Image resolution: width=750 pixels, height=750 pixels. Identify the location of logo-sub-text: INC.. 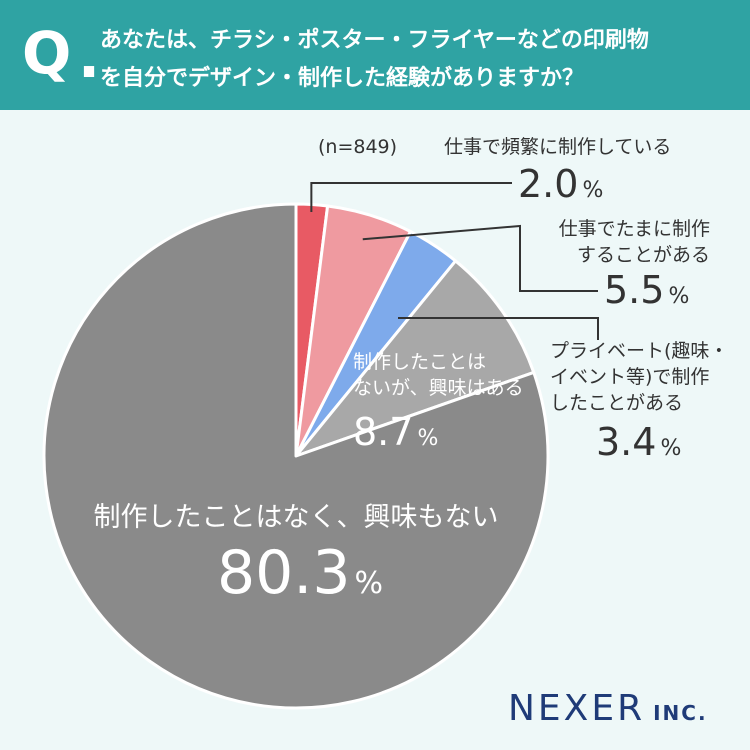
(680, 713).